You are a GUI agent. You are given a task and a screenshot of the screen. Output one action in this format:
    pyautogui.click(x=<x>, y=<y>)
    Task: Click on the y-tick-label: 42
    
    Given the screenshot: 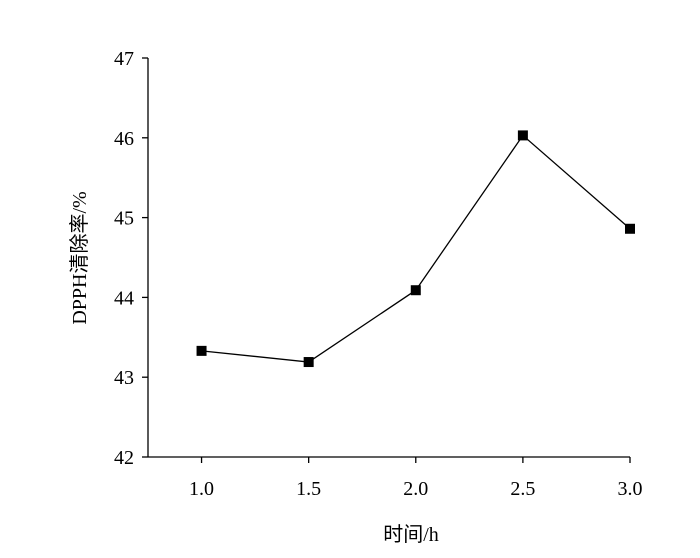 What is the action you would take?
    pyautogui.click(x=124, y=458)
    